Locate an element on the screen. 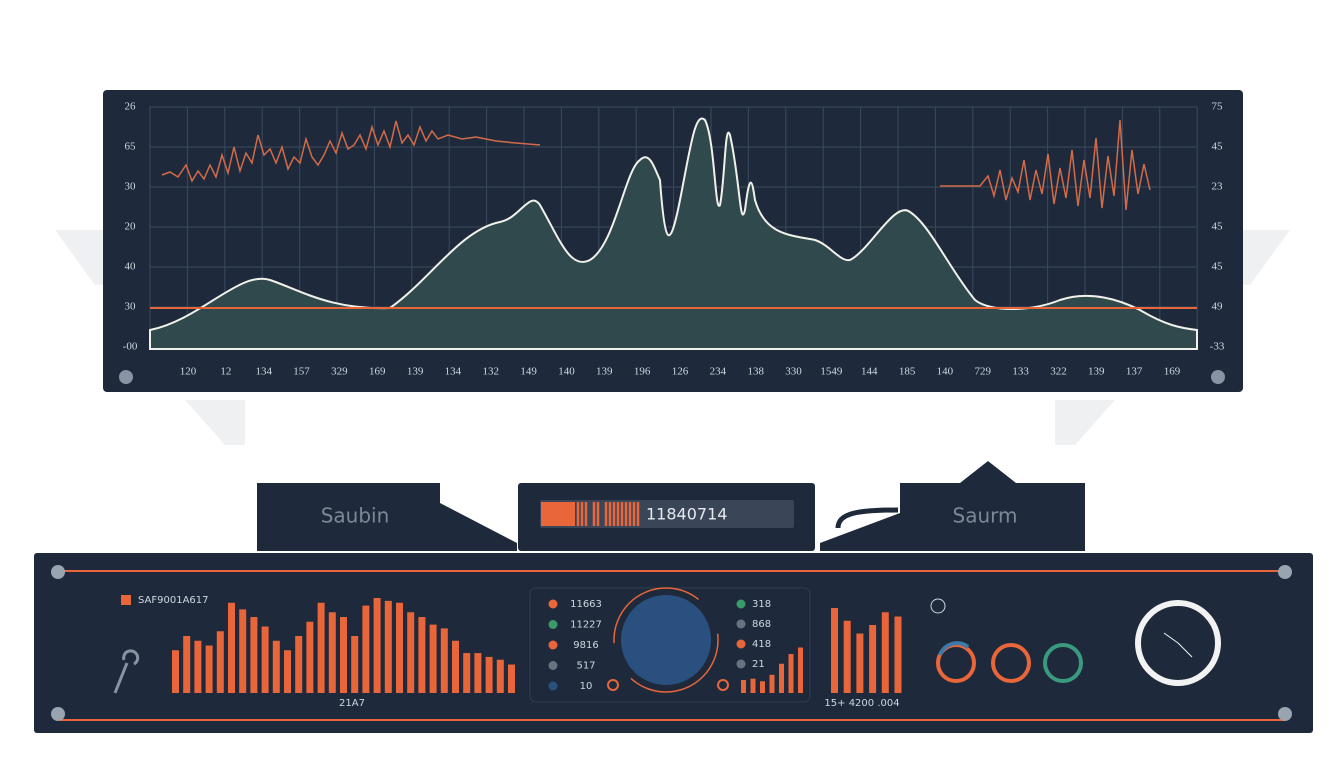 This screenshot has height=768, width=1344. channel-label: SAF9001A617 is located at coordinates (173, 600).